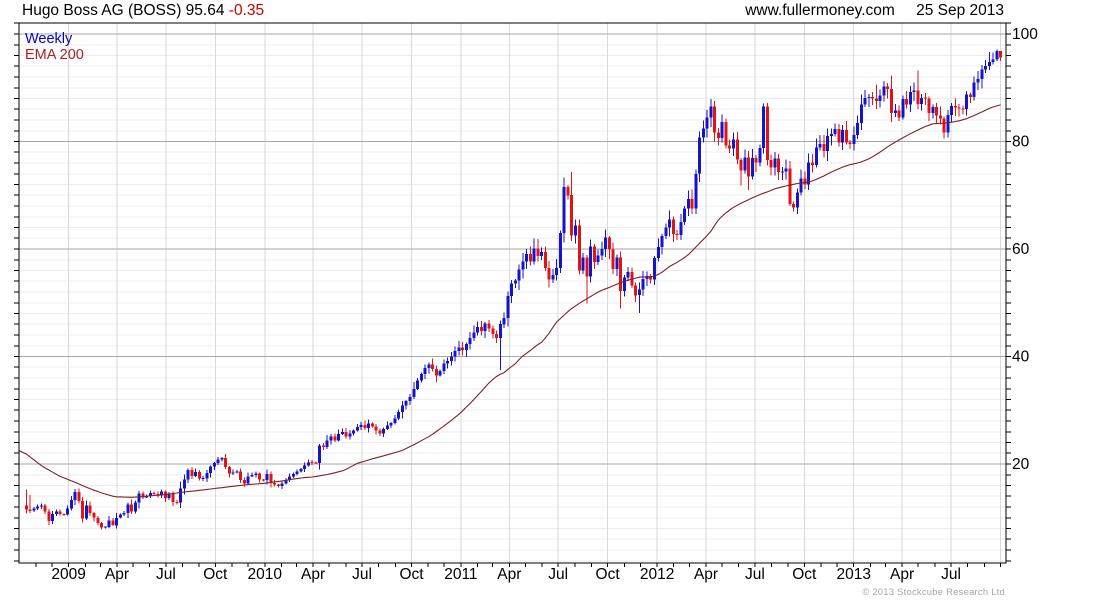 This screenshot has width=1100, height=605. Describe the element at coordinates (1025, 34) in the screenshot. I see `svg-text: 100` at that location.